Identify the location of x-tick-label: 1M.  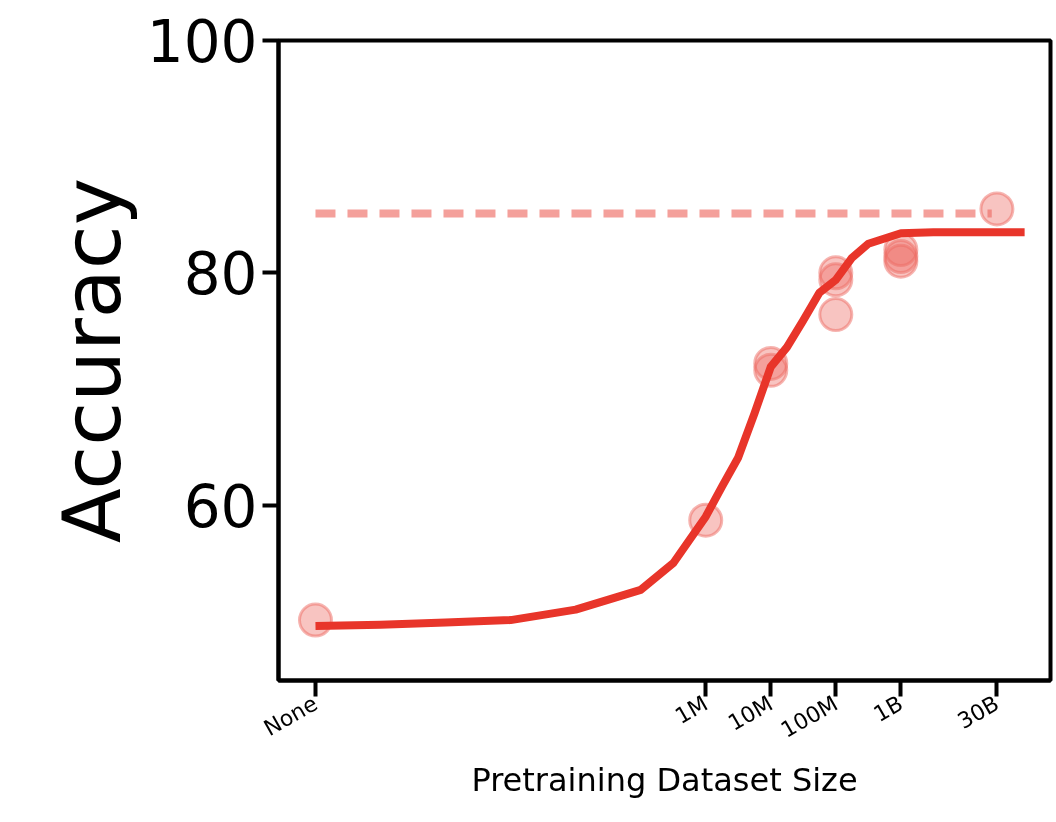
(691, 709).